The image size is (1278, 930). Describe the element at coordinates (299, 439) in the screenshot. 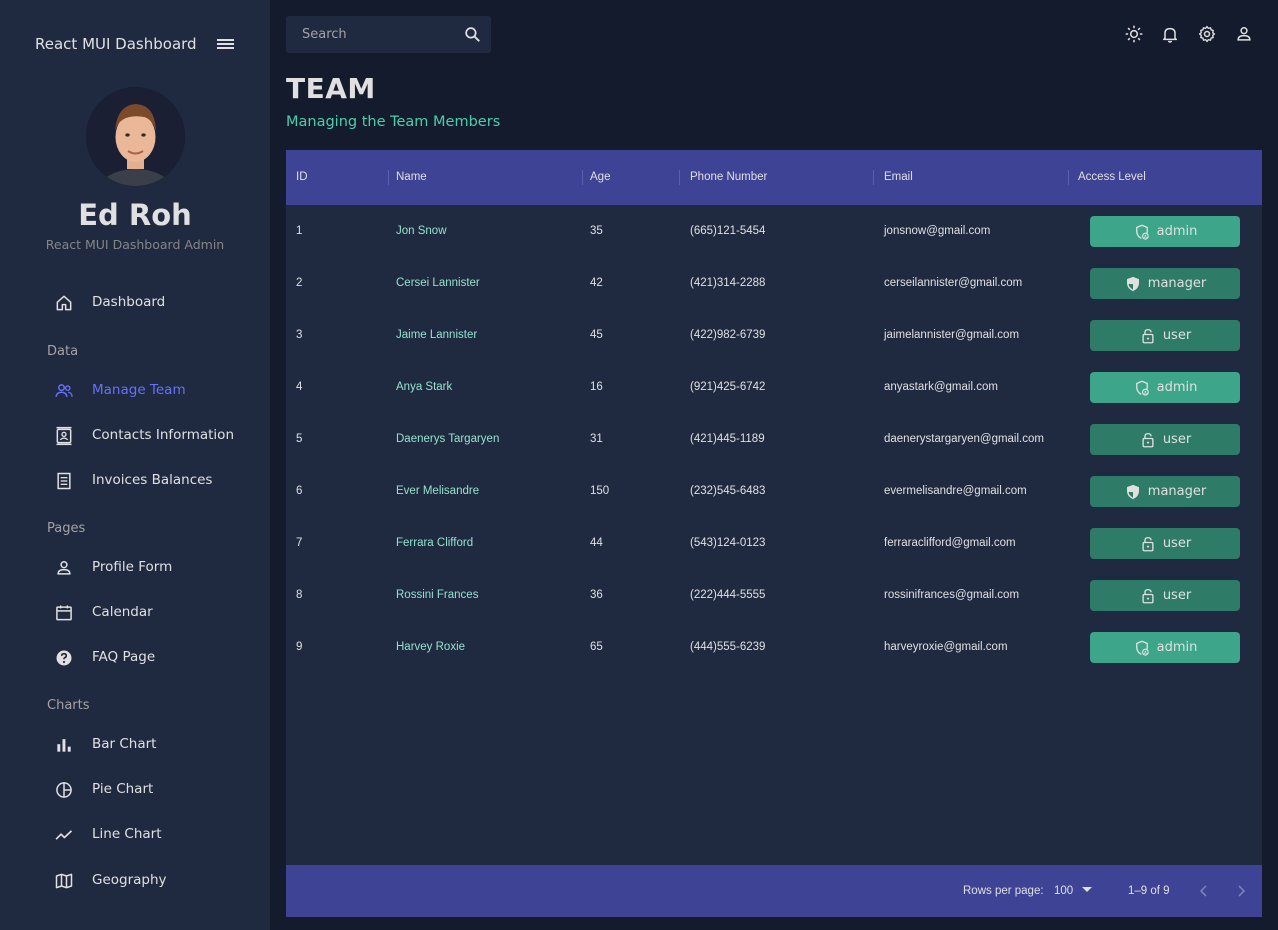

I see `cell-id: 5` at that location.